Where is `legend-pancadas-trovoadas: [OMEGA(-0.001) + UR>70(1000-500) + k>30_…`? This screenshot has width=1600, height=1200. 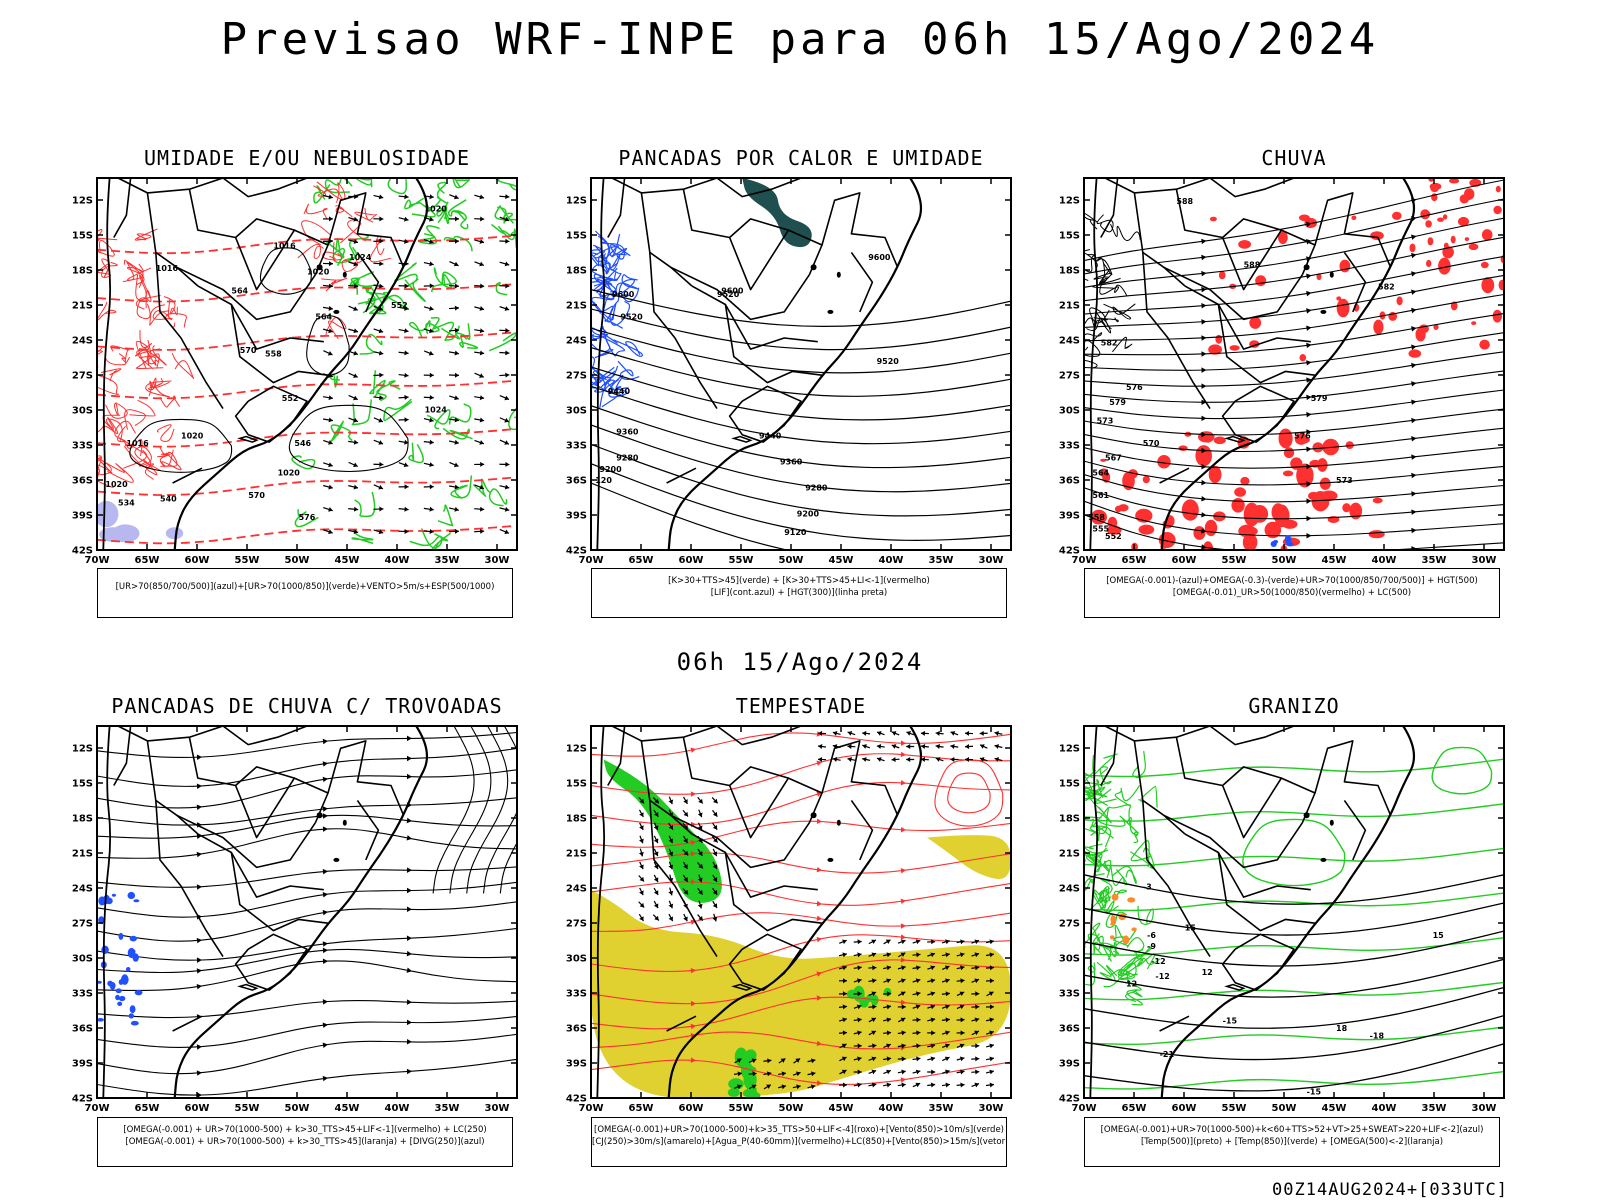 legend-pancadas-trovoadas: [OMEGA(-0.001) + UR>70(1000-500) + k>30_… is located at coordinates (305, 1142).